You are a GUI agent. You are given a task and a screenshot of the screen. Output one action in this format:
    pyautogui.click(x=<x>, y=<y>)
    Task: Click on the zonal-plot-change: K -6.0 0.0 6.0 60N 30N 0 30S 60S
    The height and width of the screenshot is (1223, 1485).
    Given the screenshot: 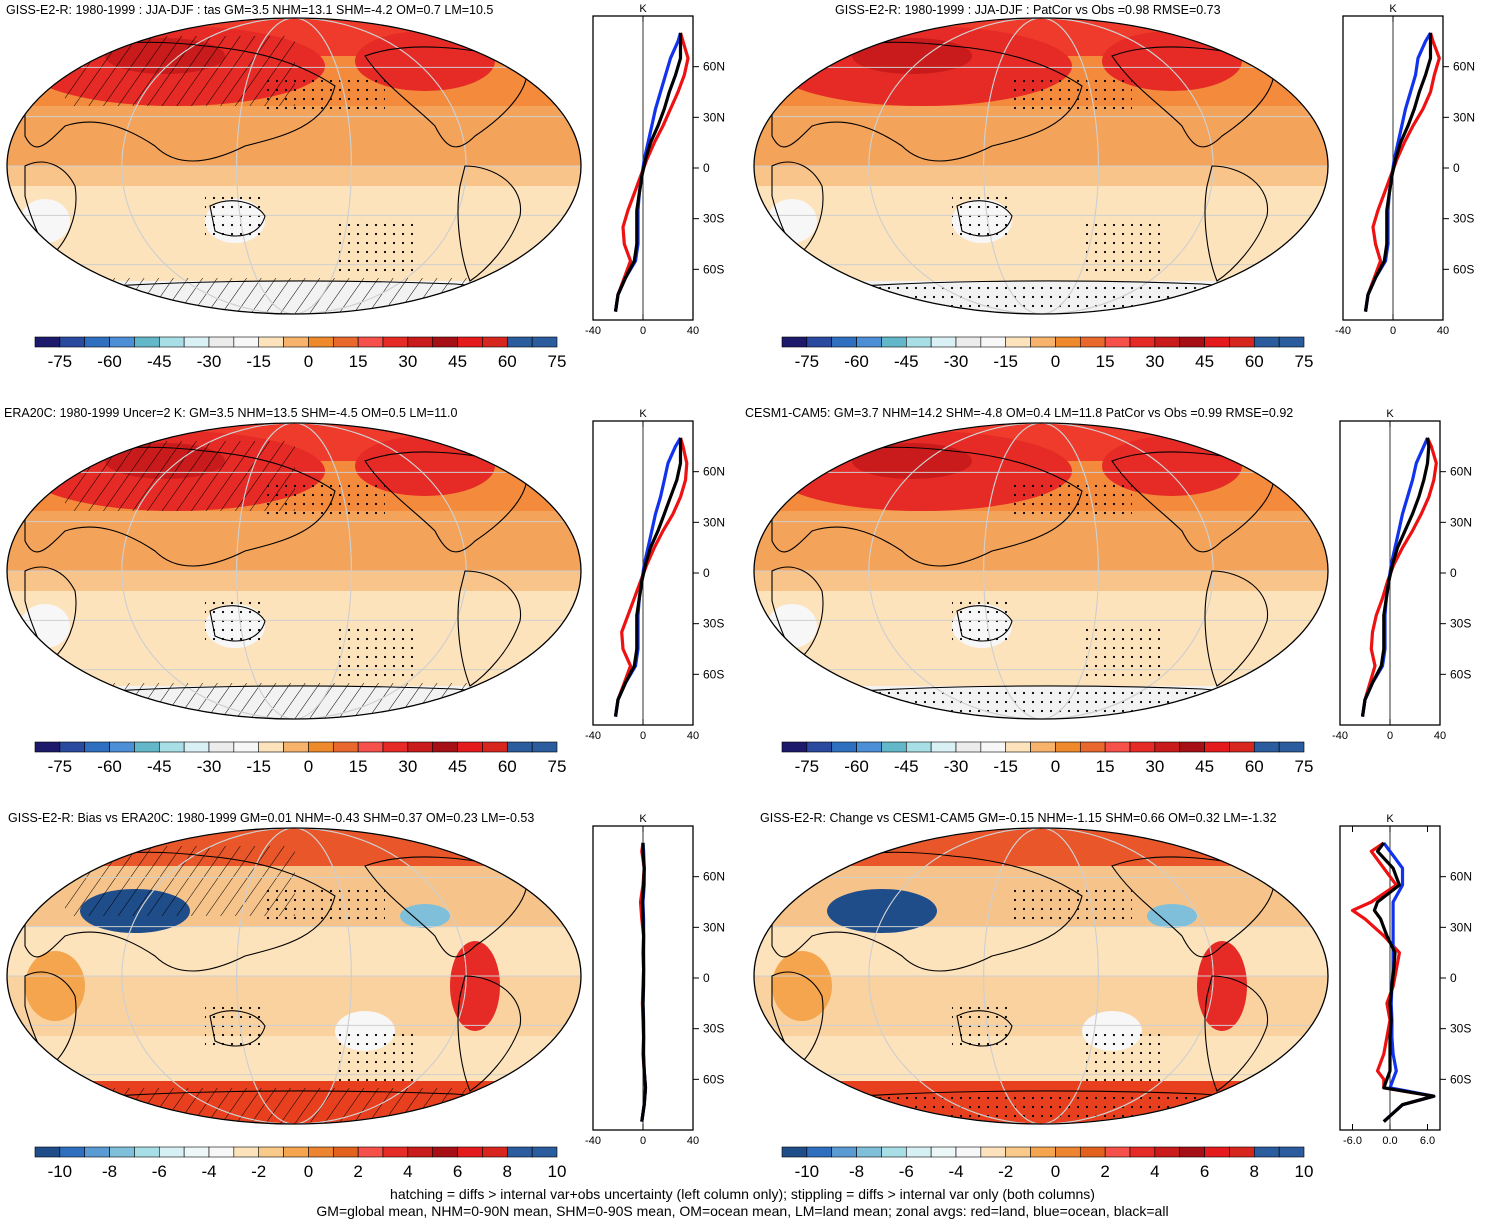 What is the action you would take?
    pyautogui.click(x=1405, y=980)
    